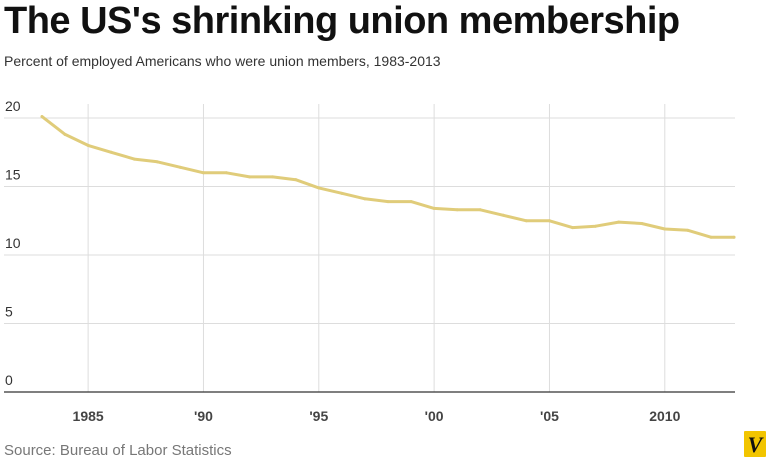 This screenshot has width=768, height=463. I want to click on data-point-1995, so click(319, 188).